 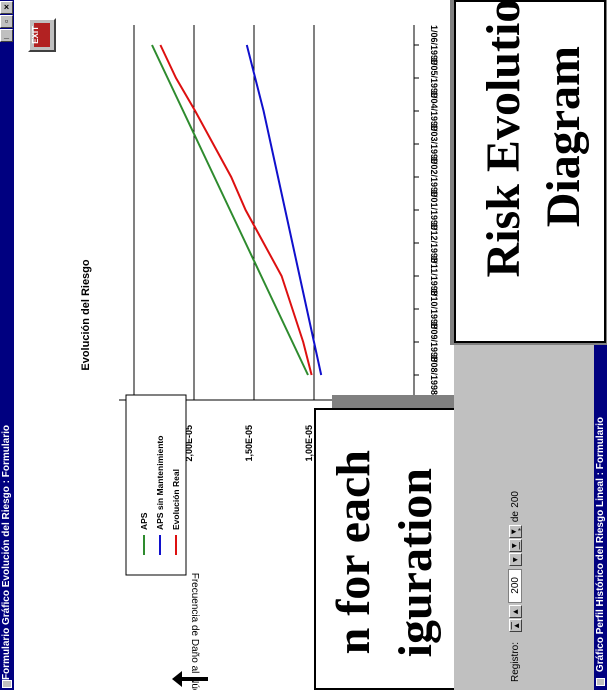 I want to click on callout-configuration: n for each iguration, so click(x=390, y=549).